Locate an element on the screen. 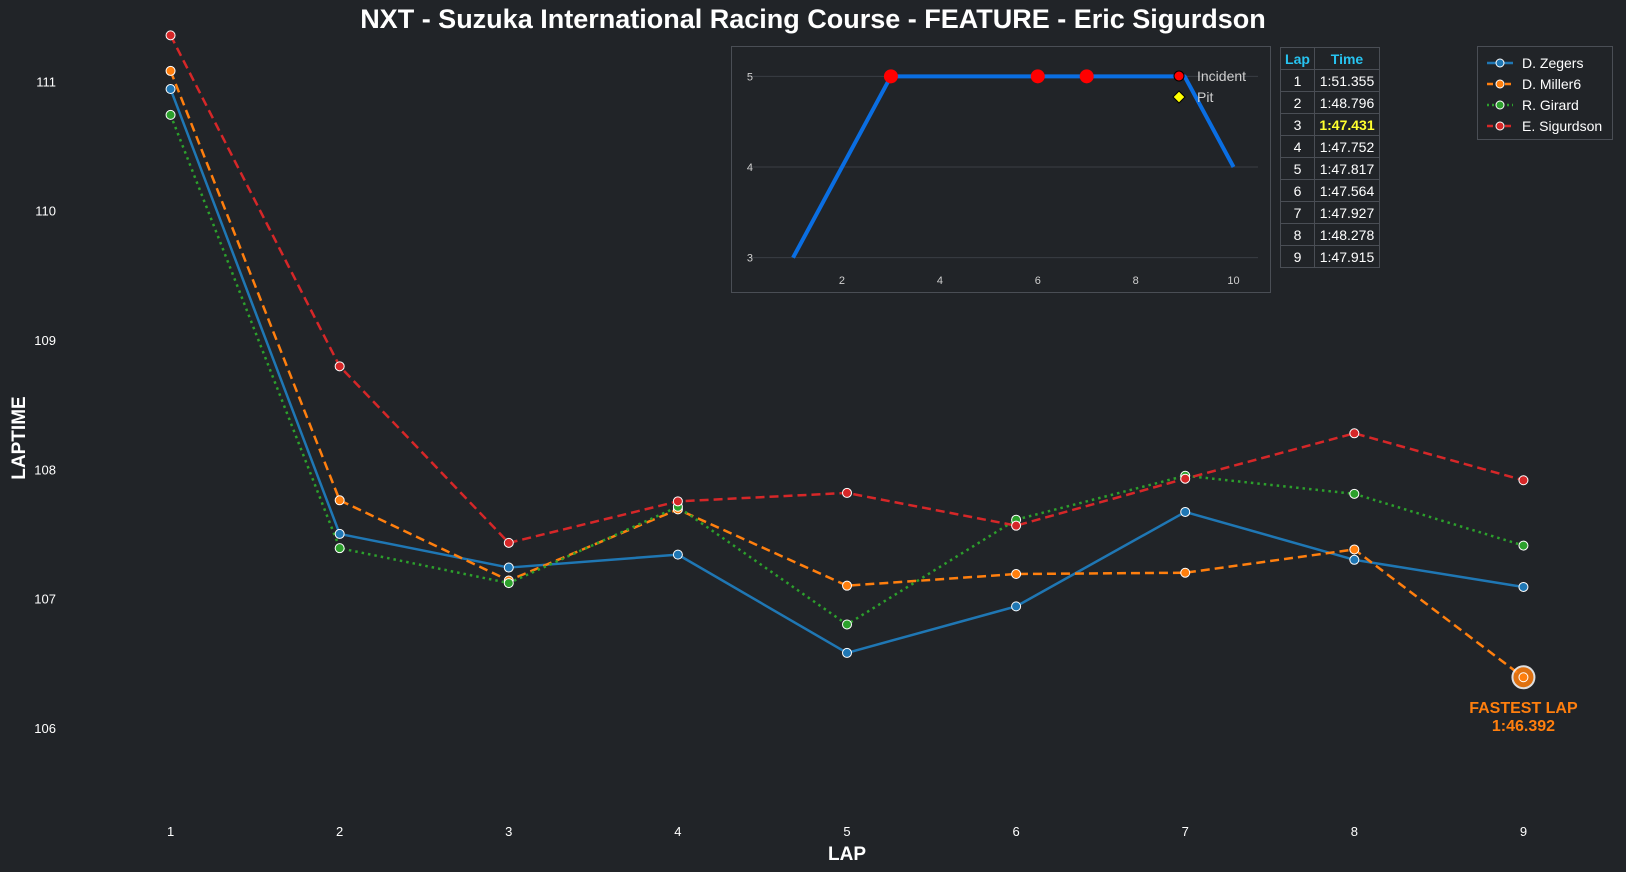 This screenshot has width=1626, height=872. legend-item: D. Zegers is located at coordinates (1534, 63).